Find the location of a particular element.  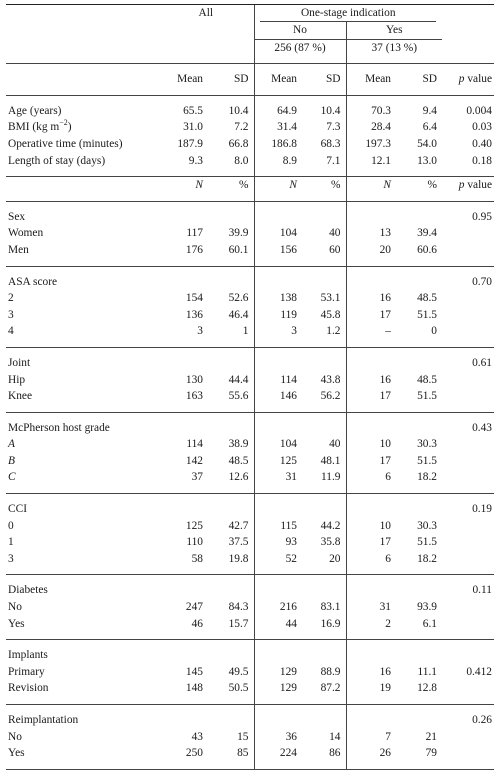

value-cell: 60.6 is located at coordinates (427, 249).